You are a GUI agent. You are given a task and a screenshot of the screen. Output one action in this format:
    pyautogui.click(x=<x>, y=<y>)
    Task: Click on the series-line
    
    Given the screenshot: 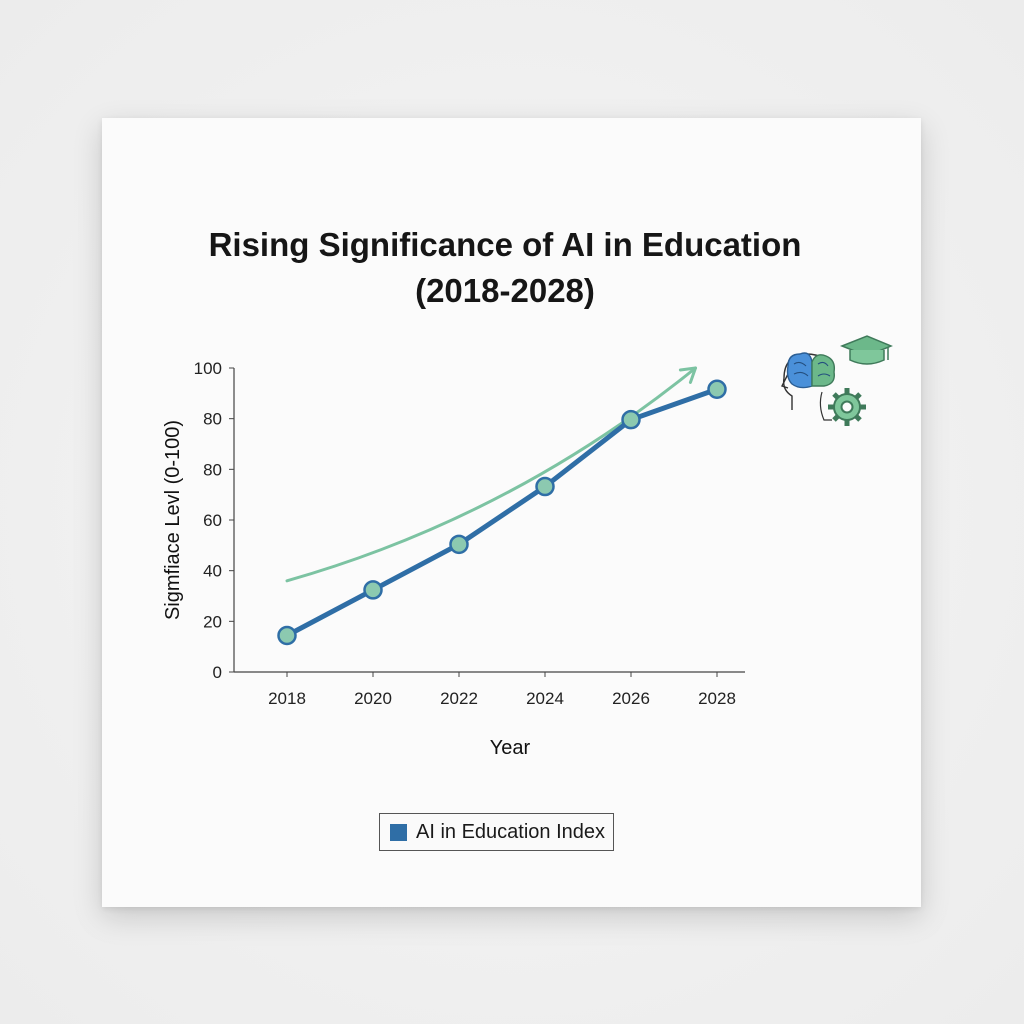 What is the action you would take?
    pyautogui.click(x=502, y=512)
    